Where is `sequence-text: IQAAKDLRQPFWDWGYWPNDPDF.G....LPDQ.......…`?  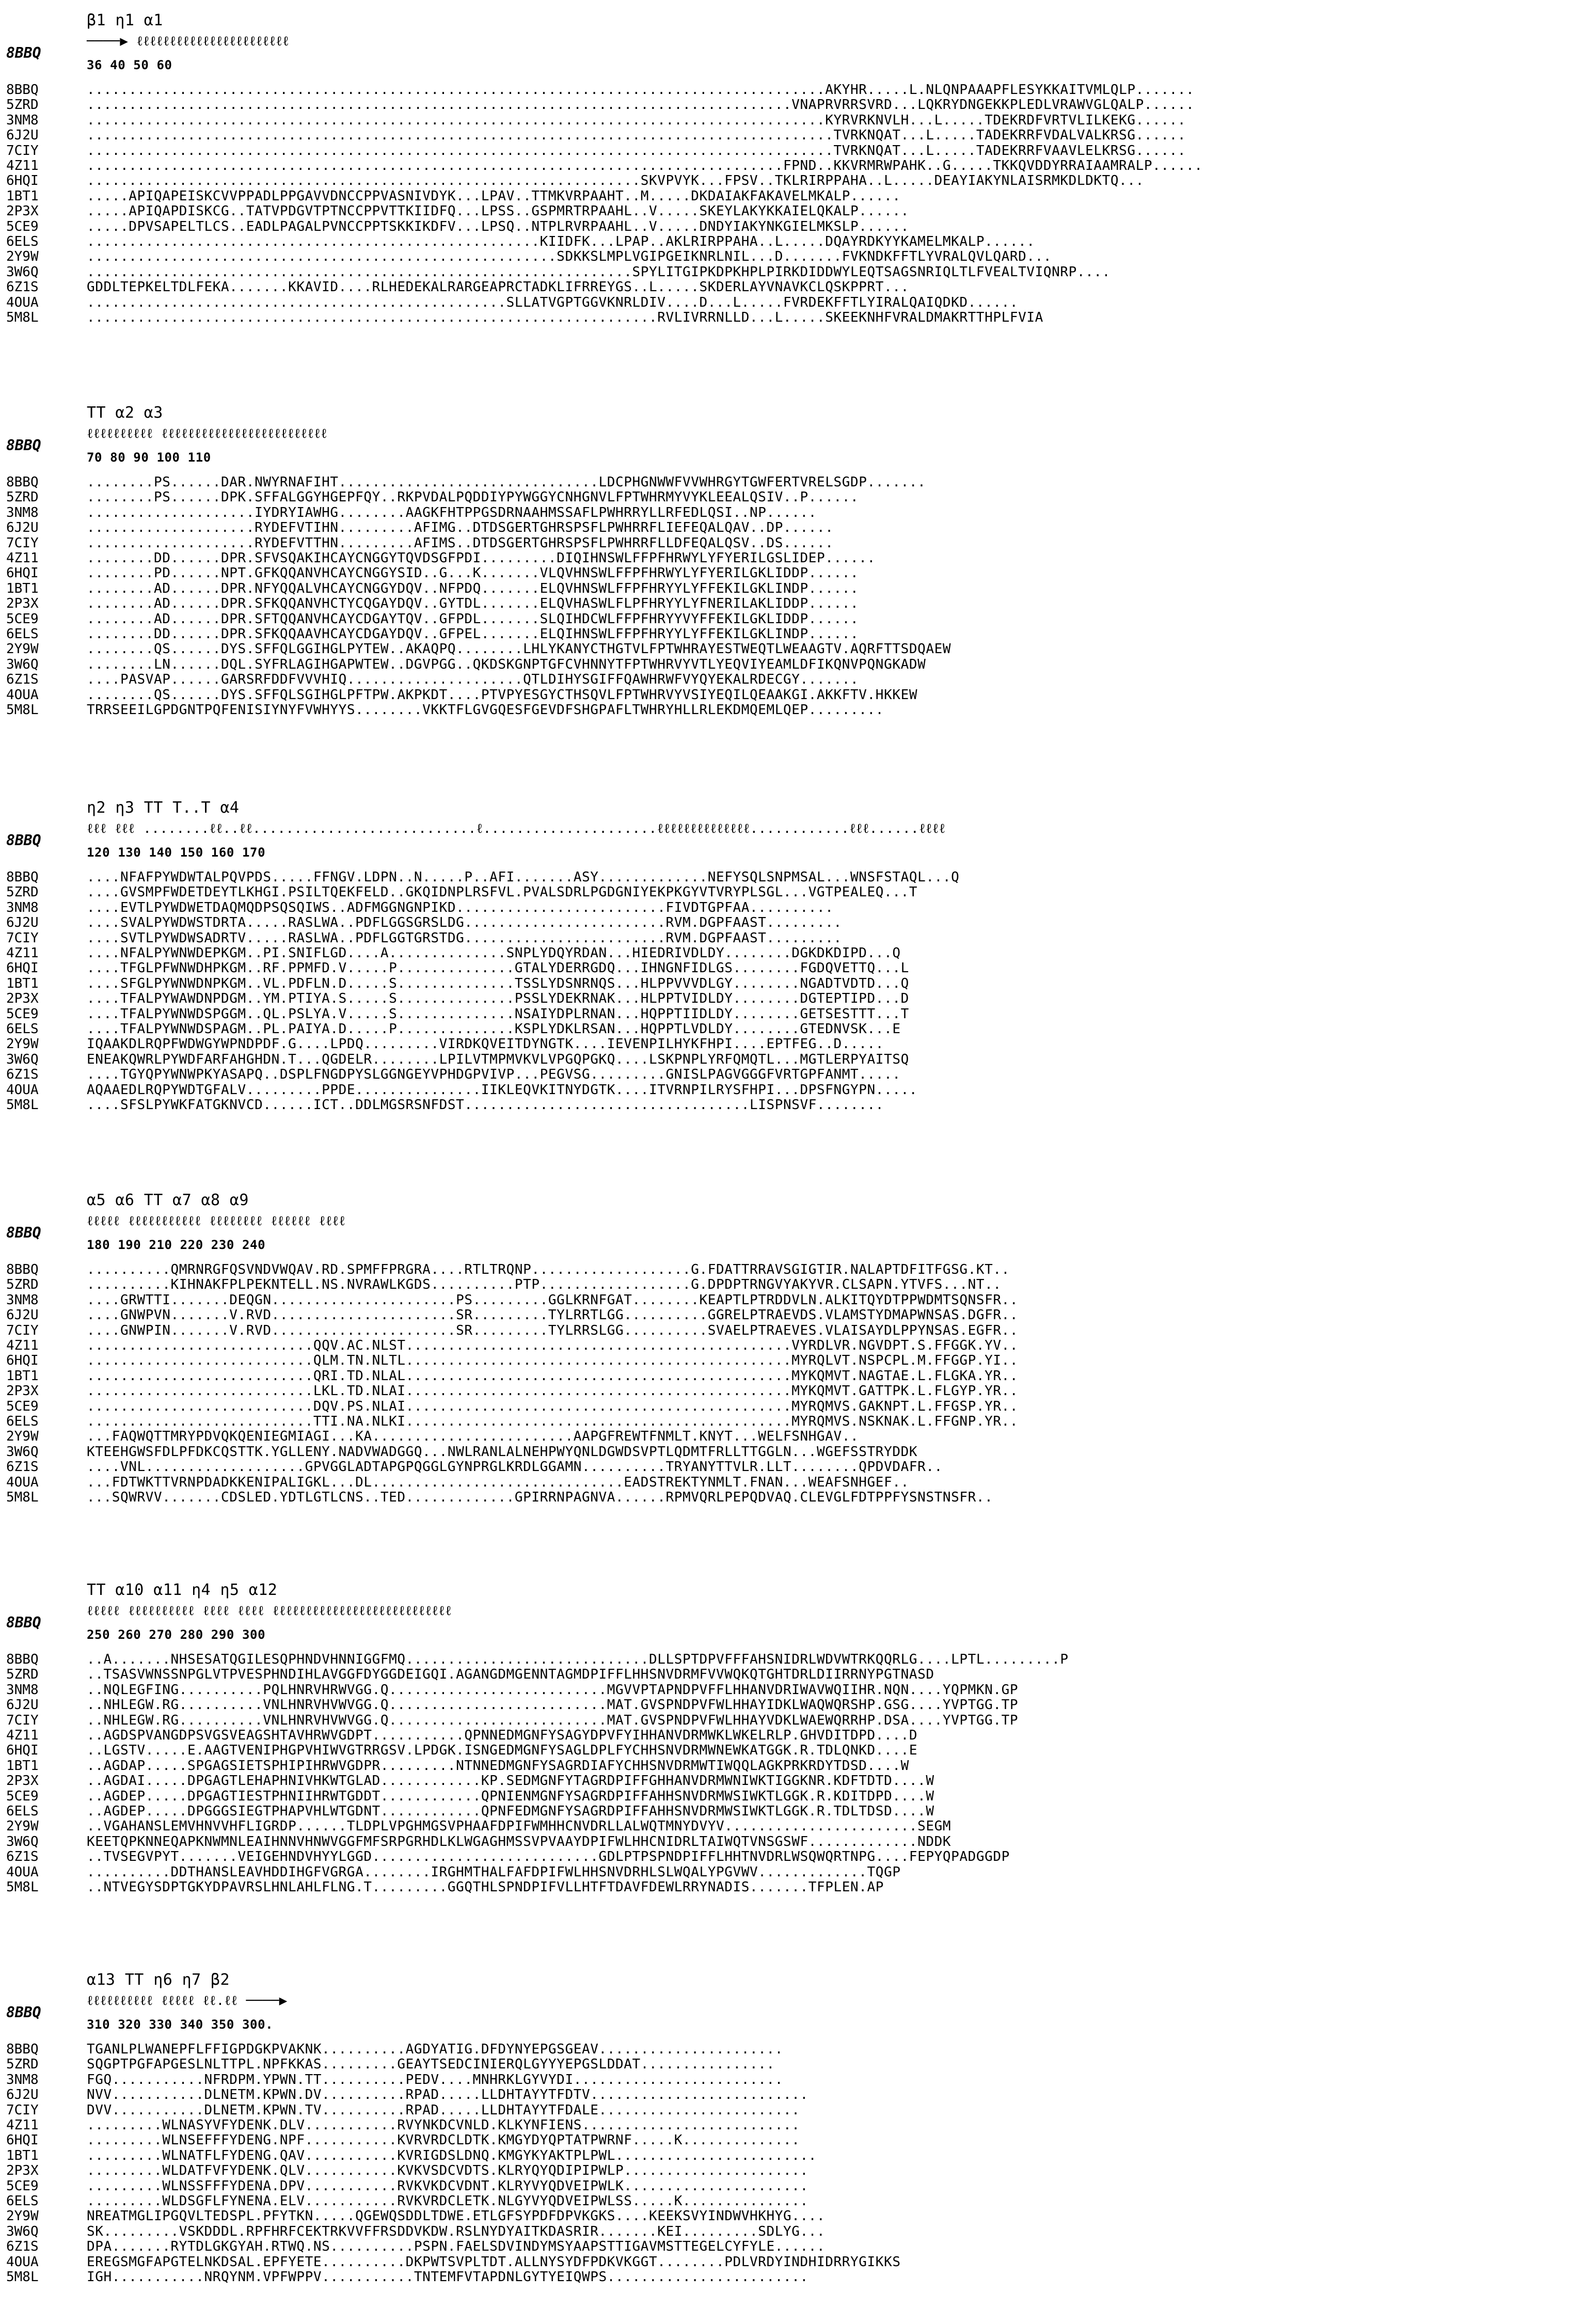
sequence-text: IQAAKDLRQPFWDWGYWPNDPDF.G....LPDQ.......… is located at coordinates (485, 1044).